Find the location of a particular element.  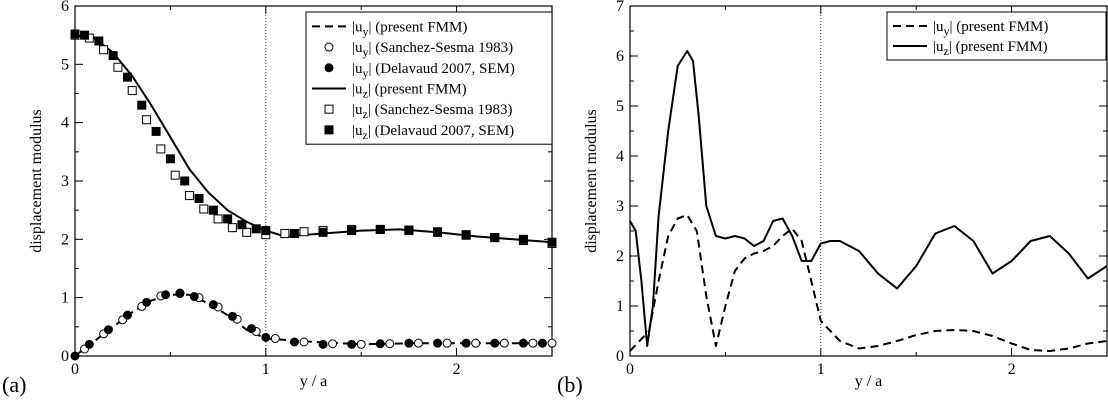

legend-entry: |uy| (Sanchez-Sesma 1983) is located at coordinates (432, 49).